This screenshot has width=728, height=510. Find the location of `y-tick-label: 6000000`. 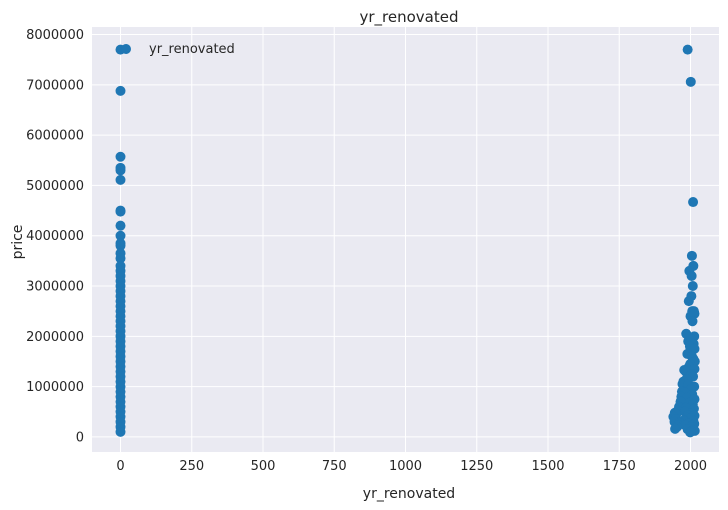

y-tick-label: 6000000 is located at coordinates (55, 136).